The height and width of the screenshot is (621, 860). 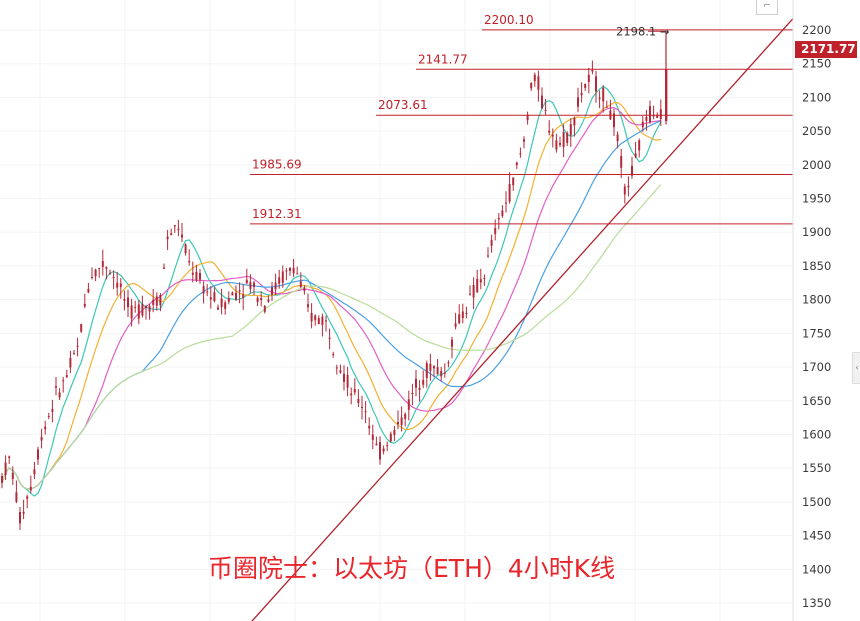 What do you see at coordinates (816, 502) in the screenshot?
I see `axis-tick-label: 1500` at bounding box center [816, 502].